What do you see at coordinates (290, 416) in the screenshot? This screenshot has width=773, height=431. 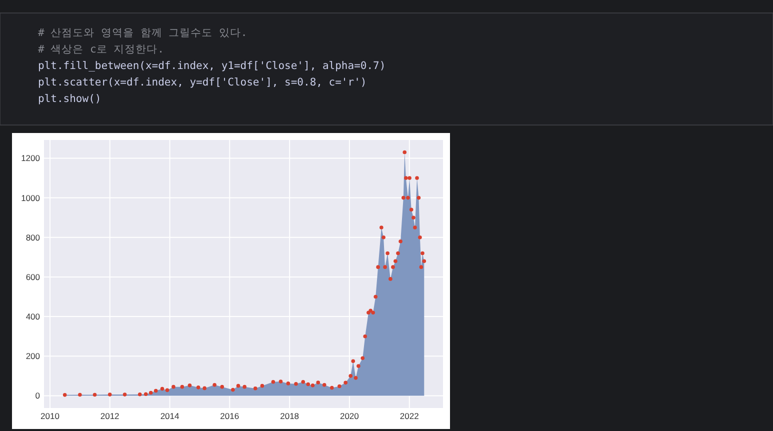 I see `x-tick-label: 2018` at bounding box center [290, 416].